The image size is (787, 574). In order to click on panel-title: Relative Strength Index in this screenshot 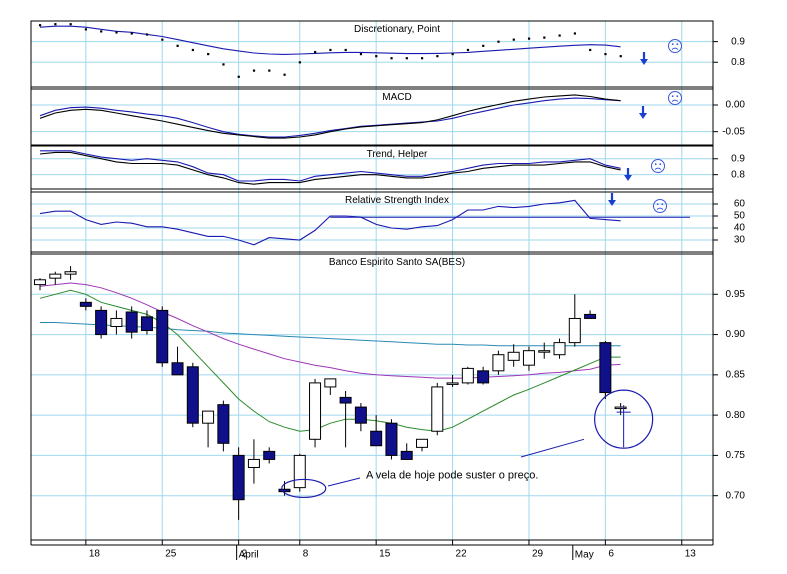, I will do `click(397, 200)`.